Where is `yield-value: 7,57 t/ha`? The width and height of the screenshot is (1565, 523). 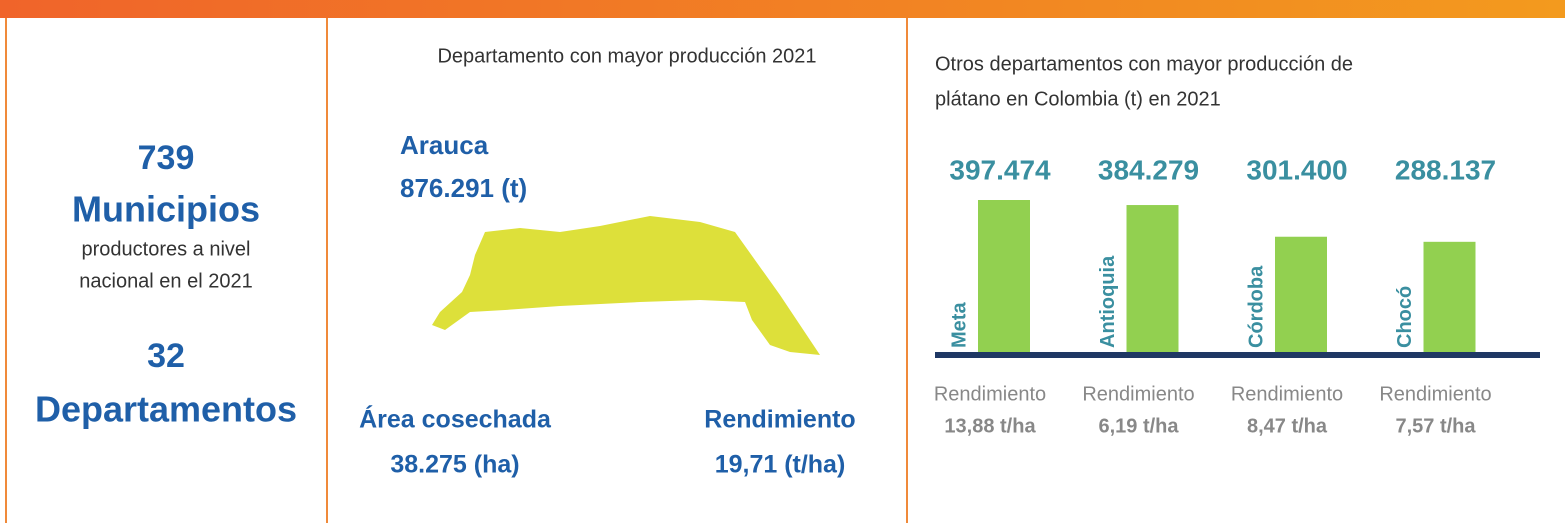
yield-value: 7,57 t/ha is located at coordinates (1435, 426).